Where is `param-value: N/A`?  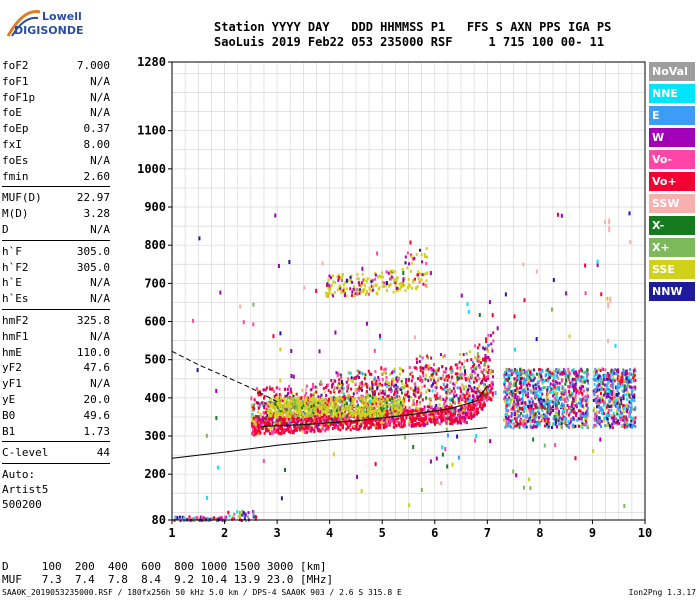
param-value: N/A is located at coordinates (100, 283).